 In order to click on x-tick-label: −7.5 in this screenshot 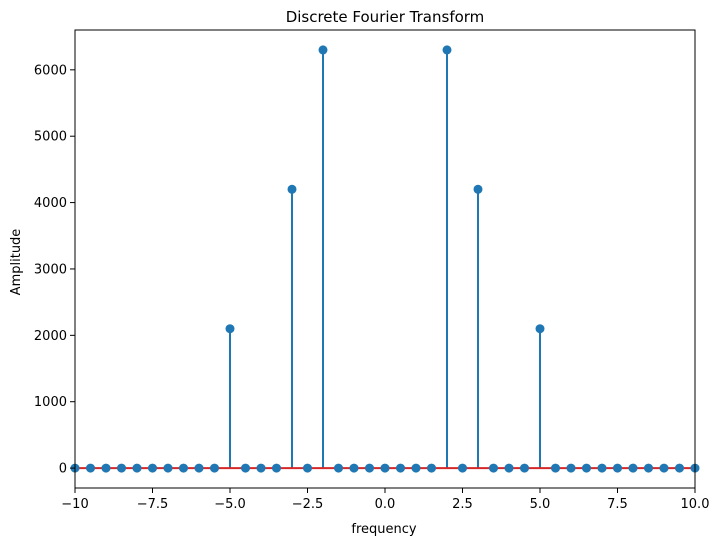, I will do `click(153, 504)`.